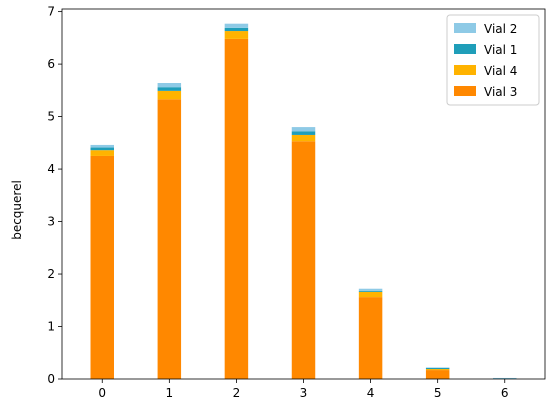 Image resolution: width=554 pixels, height=413 pixels. Describe the element at coordinates (51, 327) in the screenshot. I see `y-tick-label: 1` at that location.